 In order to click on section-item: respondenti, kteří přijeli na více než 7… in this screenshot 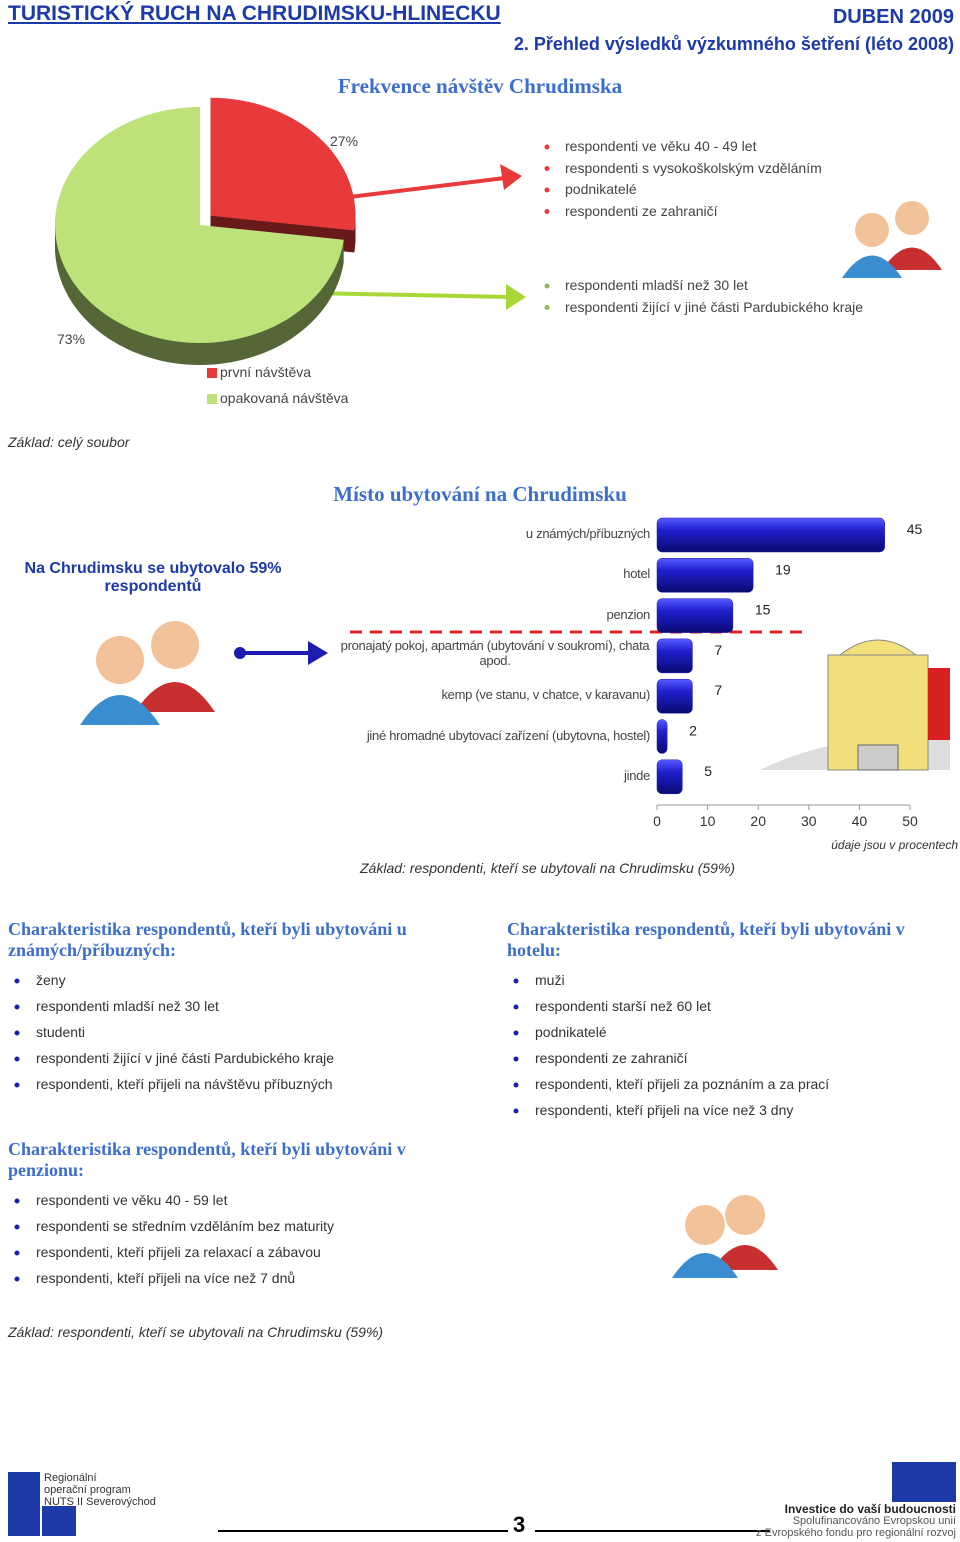, I will do `click(166, 1278)`.